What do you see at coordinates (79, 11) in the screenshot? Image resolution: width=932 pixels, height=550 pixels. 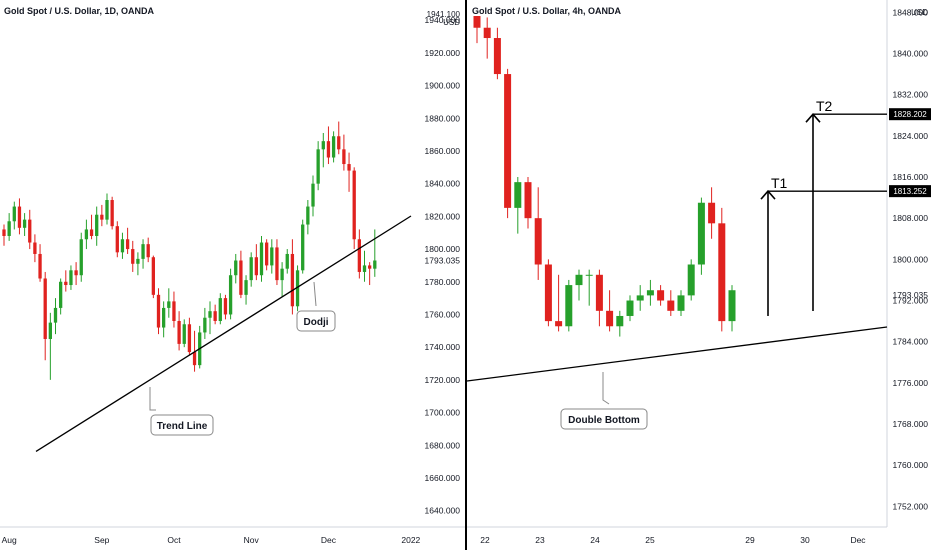 I see `left-chart-title: Gold Spot / U.S. Dollar, 1D, OANDA` at bounding box center [79, 11].